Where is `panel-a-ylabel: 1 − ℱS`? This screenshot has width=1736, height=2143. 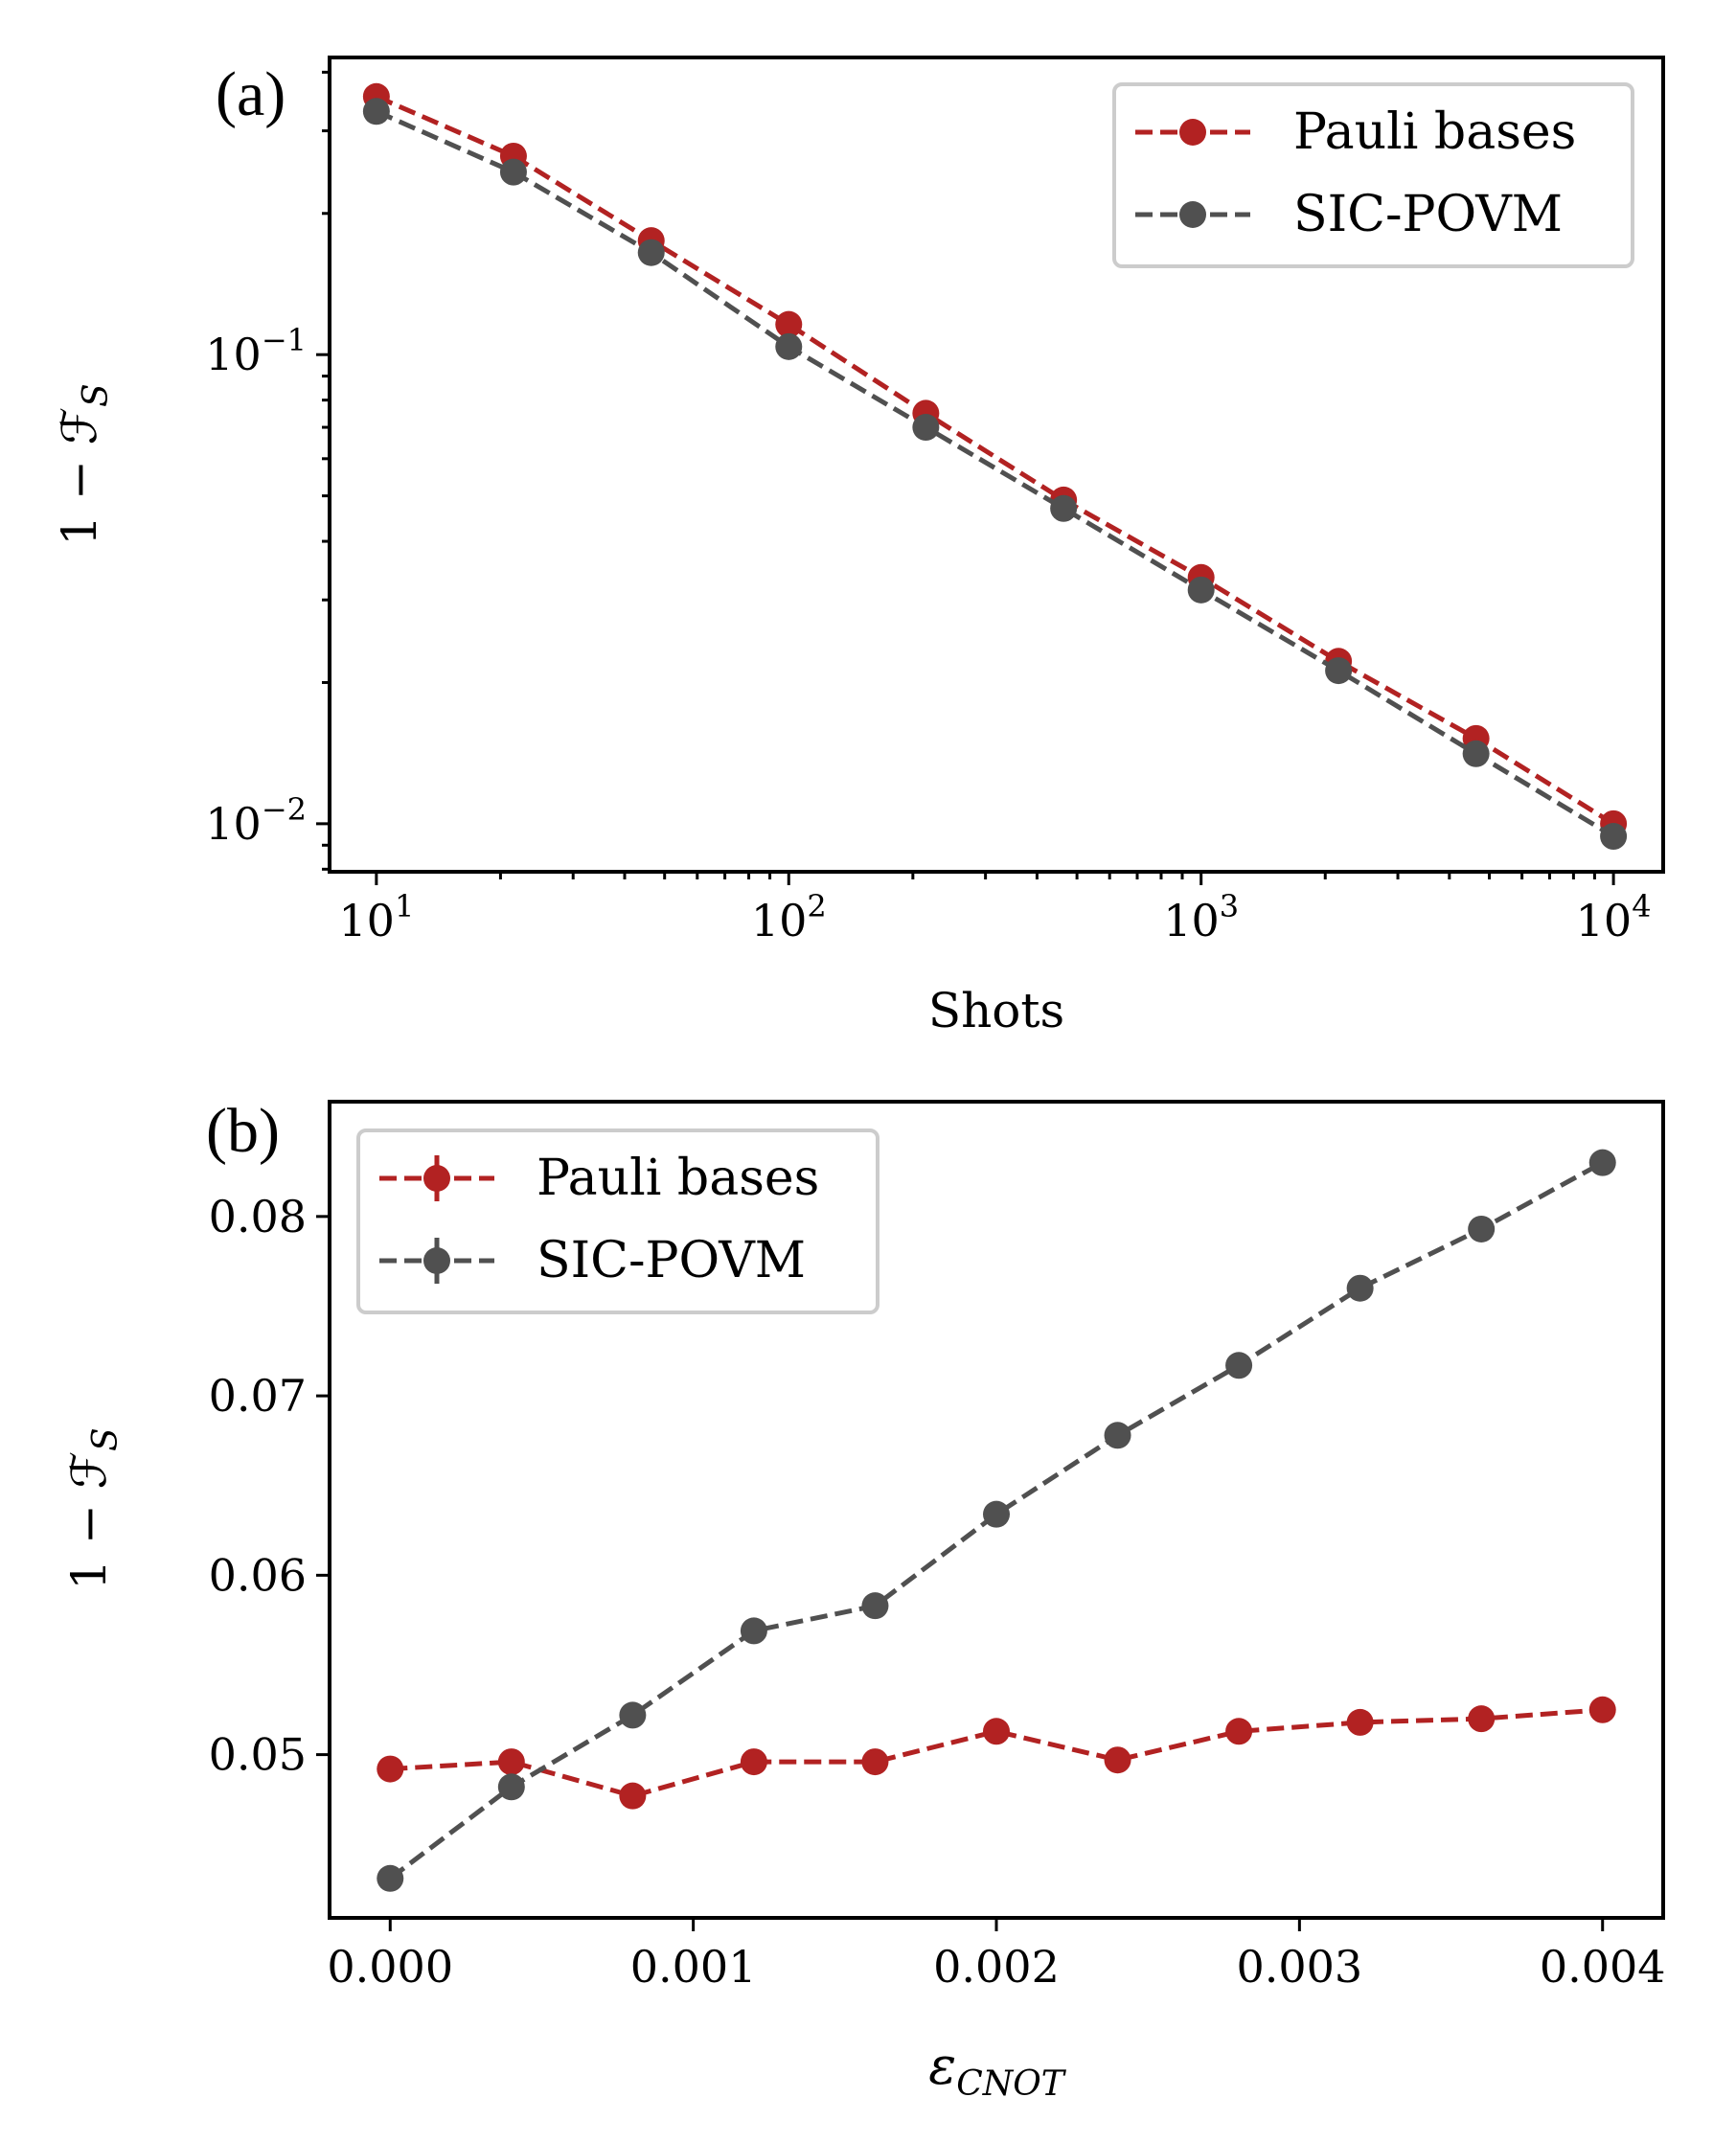
panel-a-ylabel: 1 − ℱS is located at coordinates (84, 464).